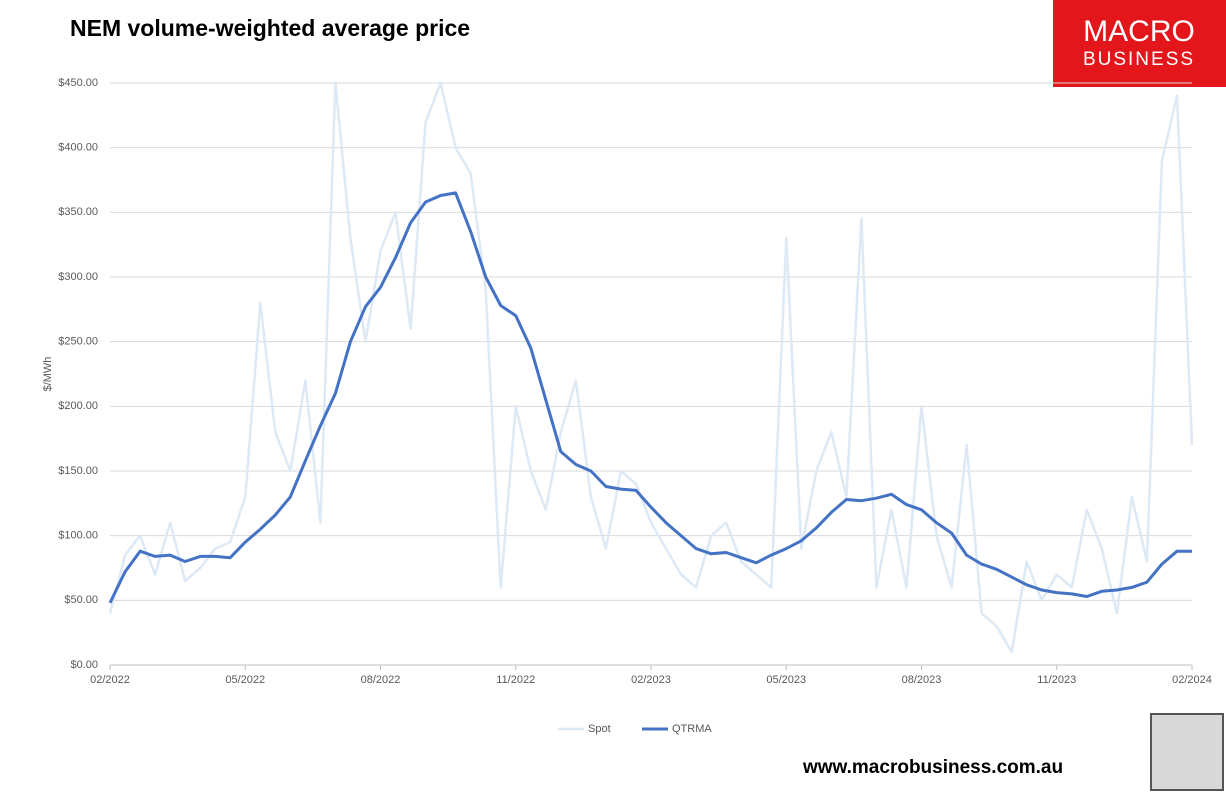 Image resolution: width=1226 pixels, height=793 pixels. Describe the element at coordinates (245, 680) in the screenshot. I see `x-tick-label: 05/2022` at that location.